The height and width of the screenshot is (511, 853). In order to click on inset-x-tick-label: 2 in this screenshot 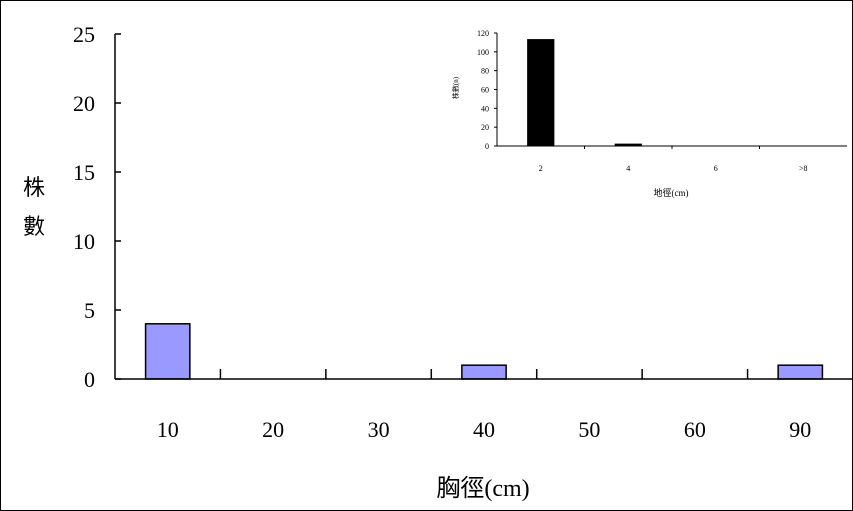, I will do `click(541, 168)`.